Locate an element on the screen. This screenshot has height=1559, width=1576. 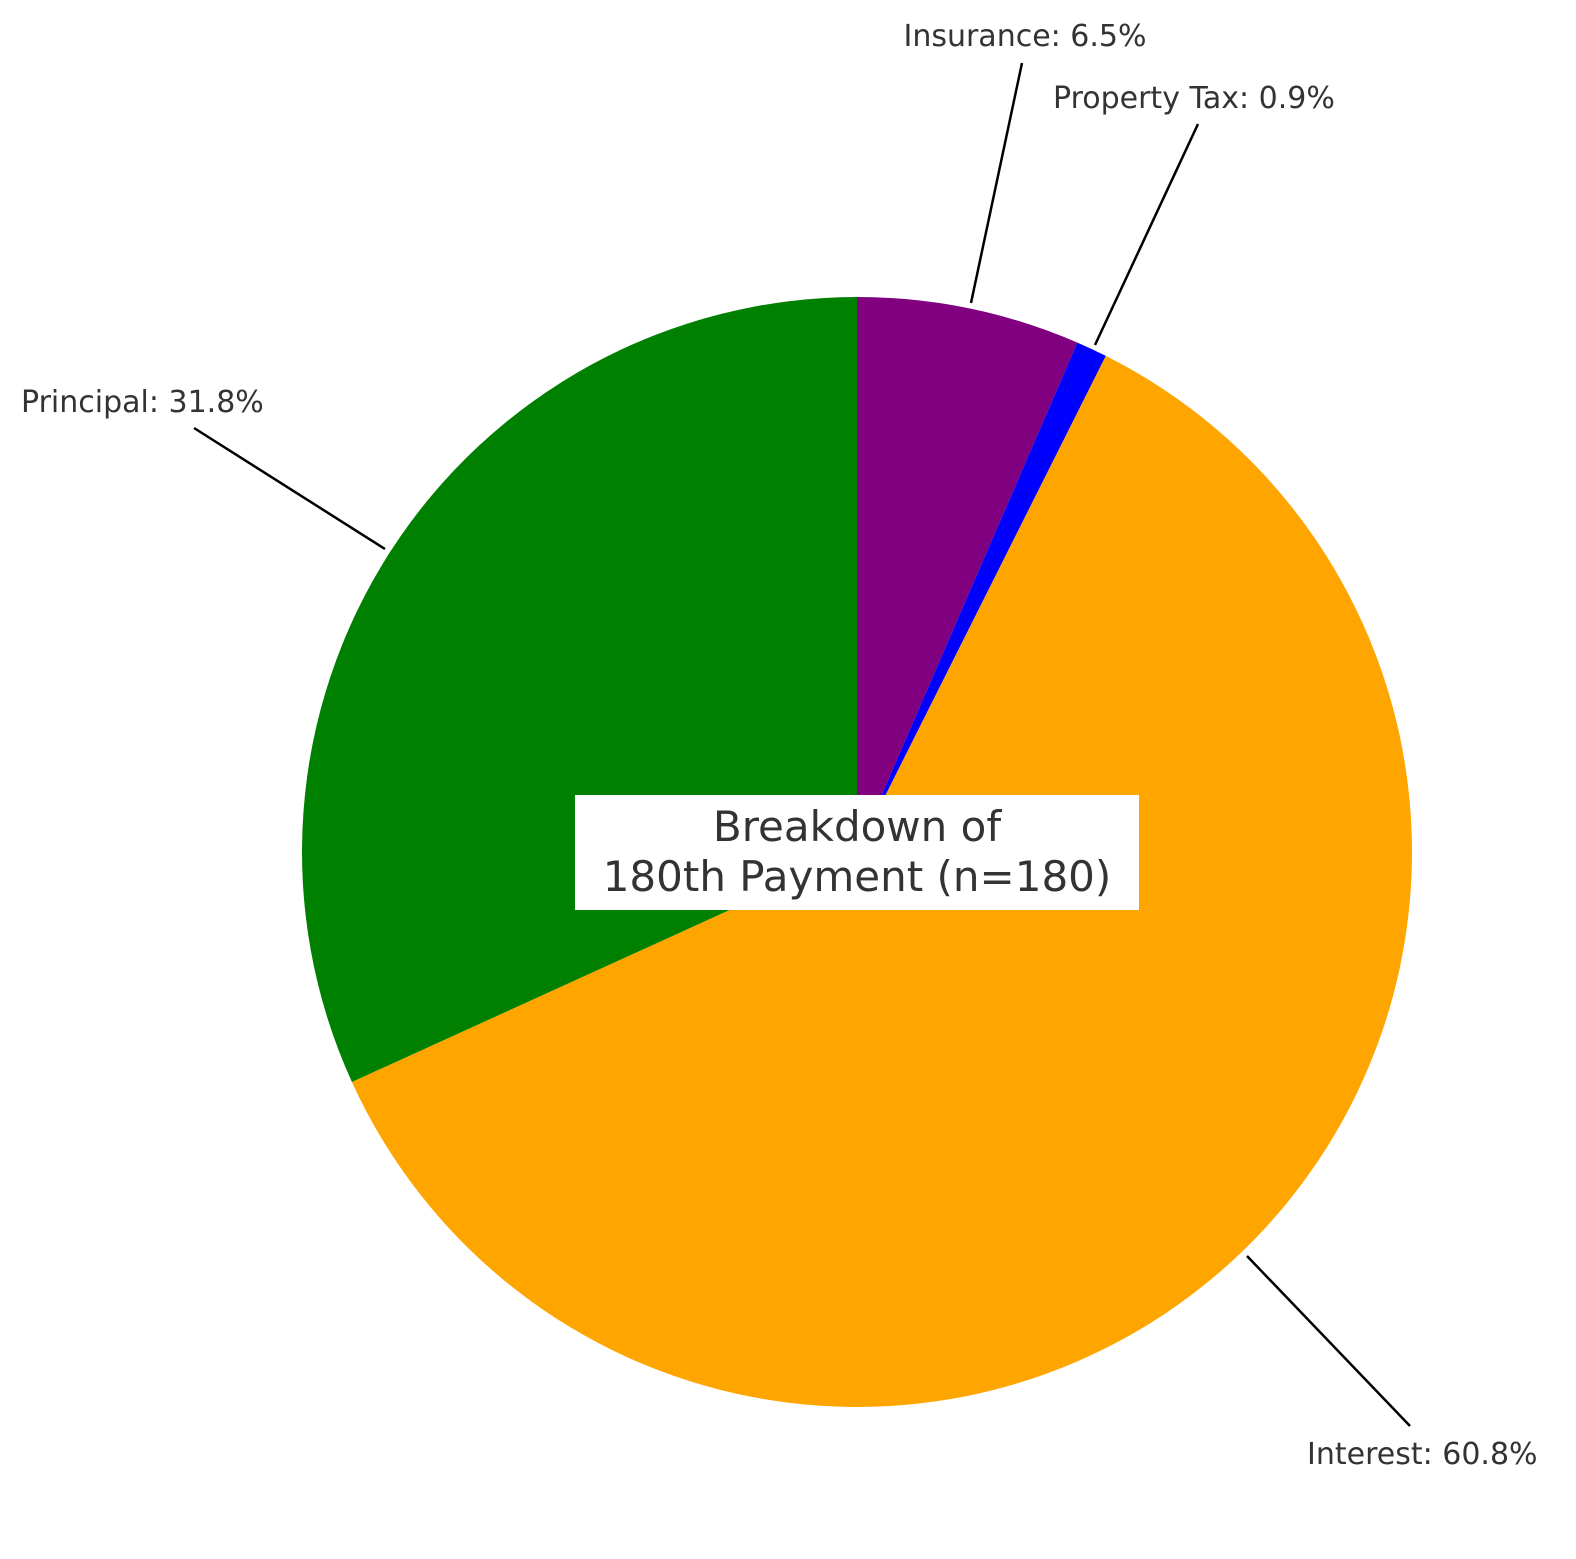
leader-line-insurance is located at coordinates (996, 183).